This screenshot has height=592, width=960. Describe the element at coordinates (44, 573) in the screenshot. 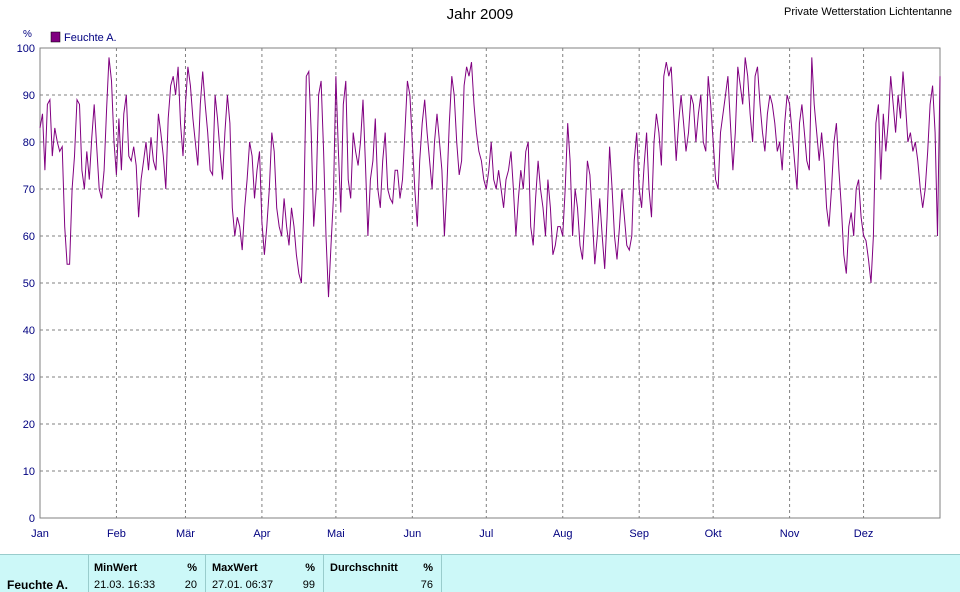

I see `summary-series-cell: Feuchte A.` at that location.